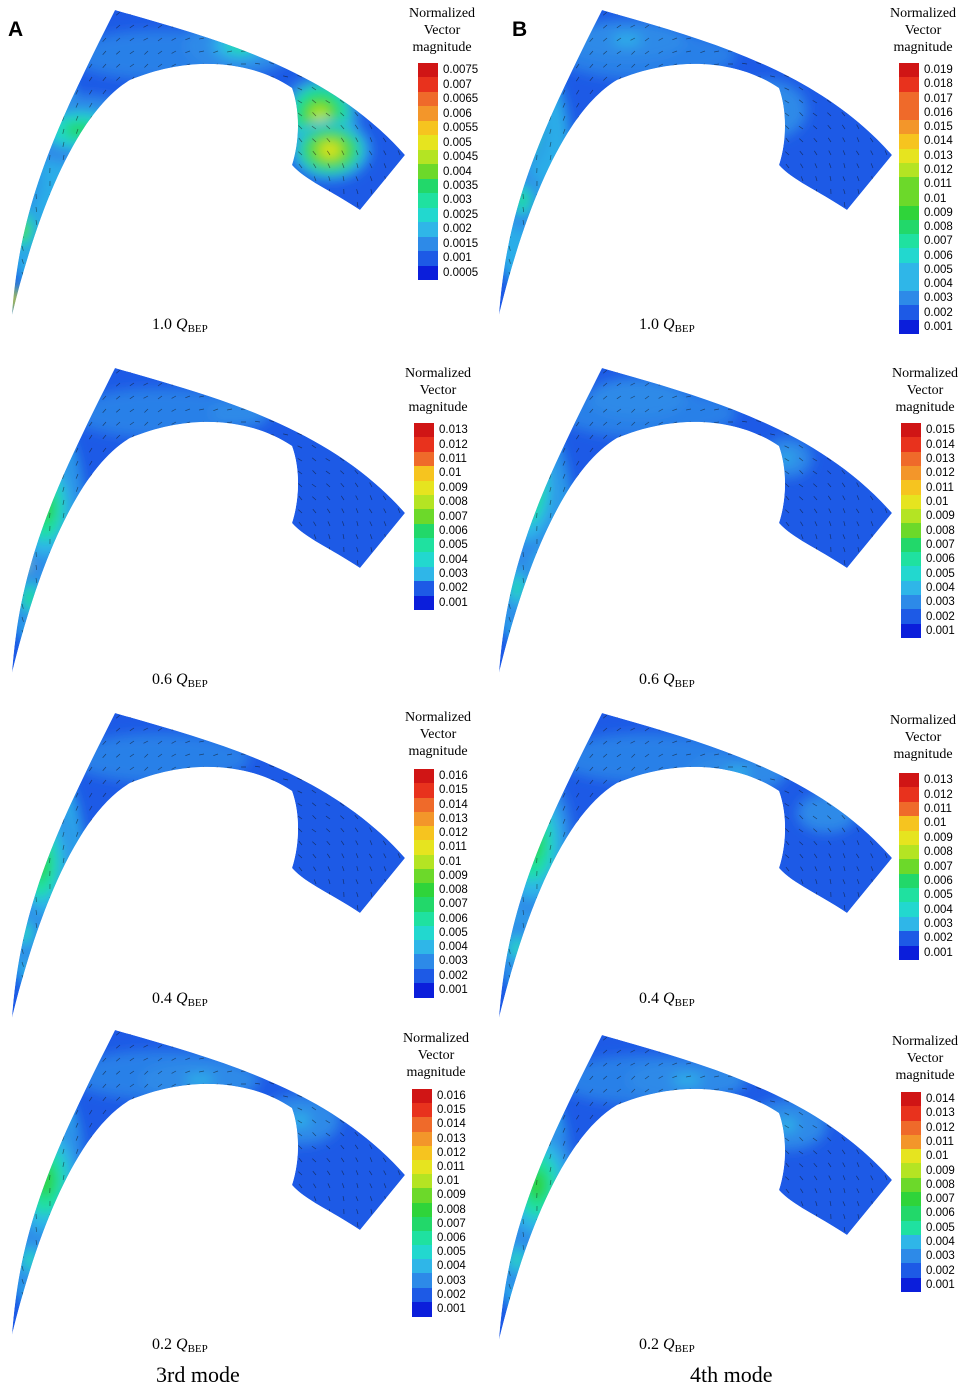 This screenshot has height=1388, width=969. Describe the element at coordinates (451, 1124) in the screenshot. I see `legend-tick-label: 0.014` at that location.